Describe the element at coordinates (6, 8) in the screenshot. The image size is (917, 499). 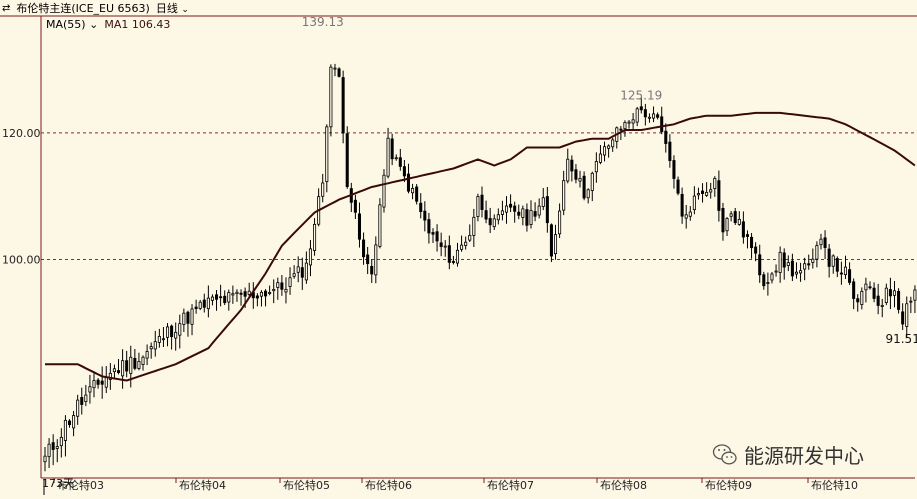
I see `chart-menu-icon: ⇄` at that location.